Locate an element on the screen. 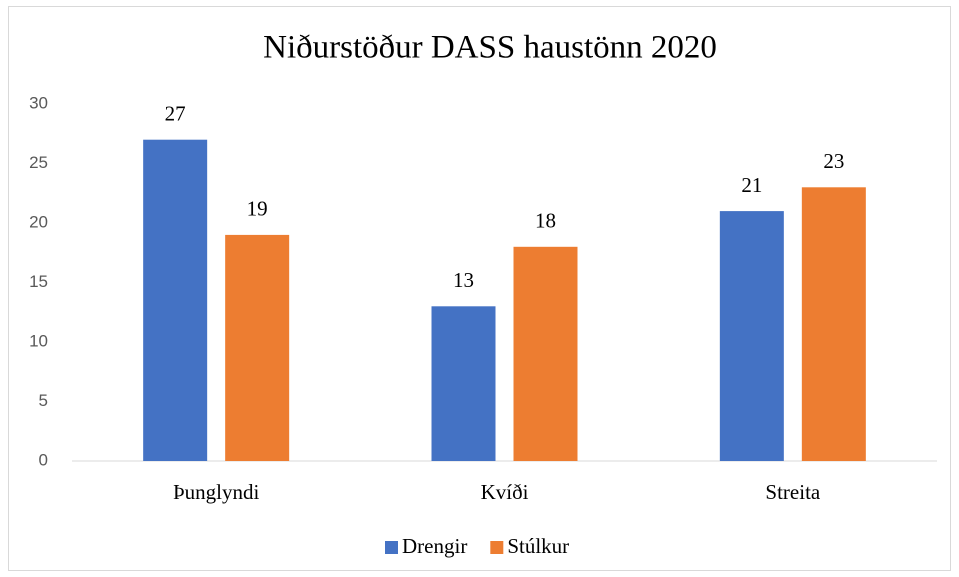 The image size is (959, 577). y-tick-label: 5 is located at coordinates (43, 400).